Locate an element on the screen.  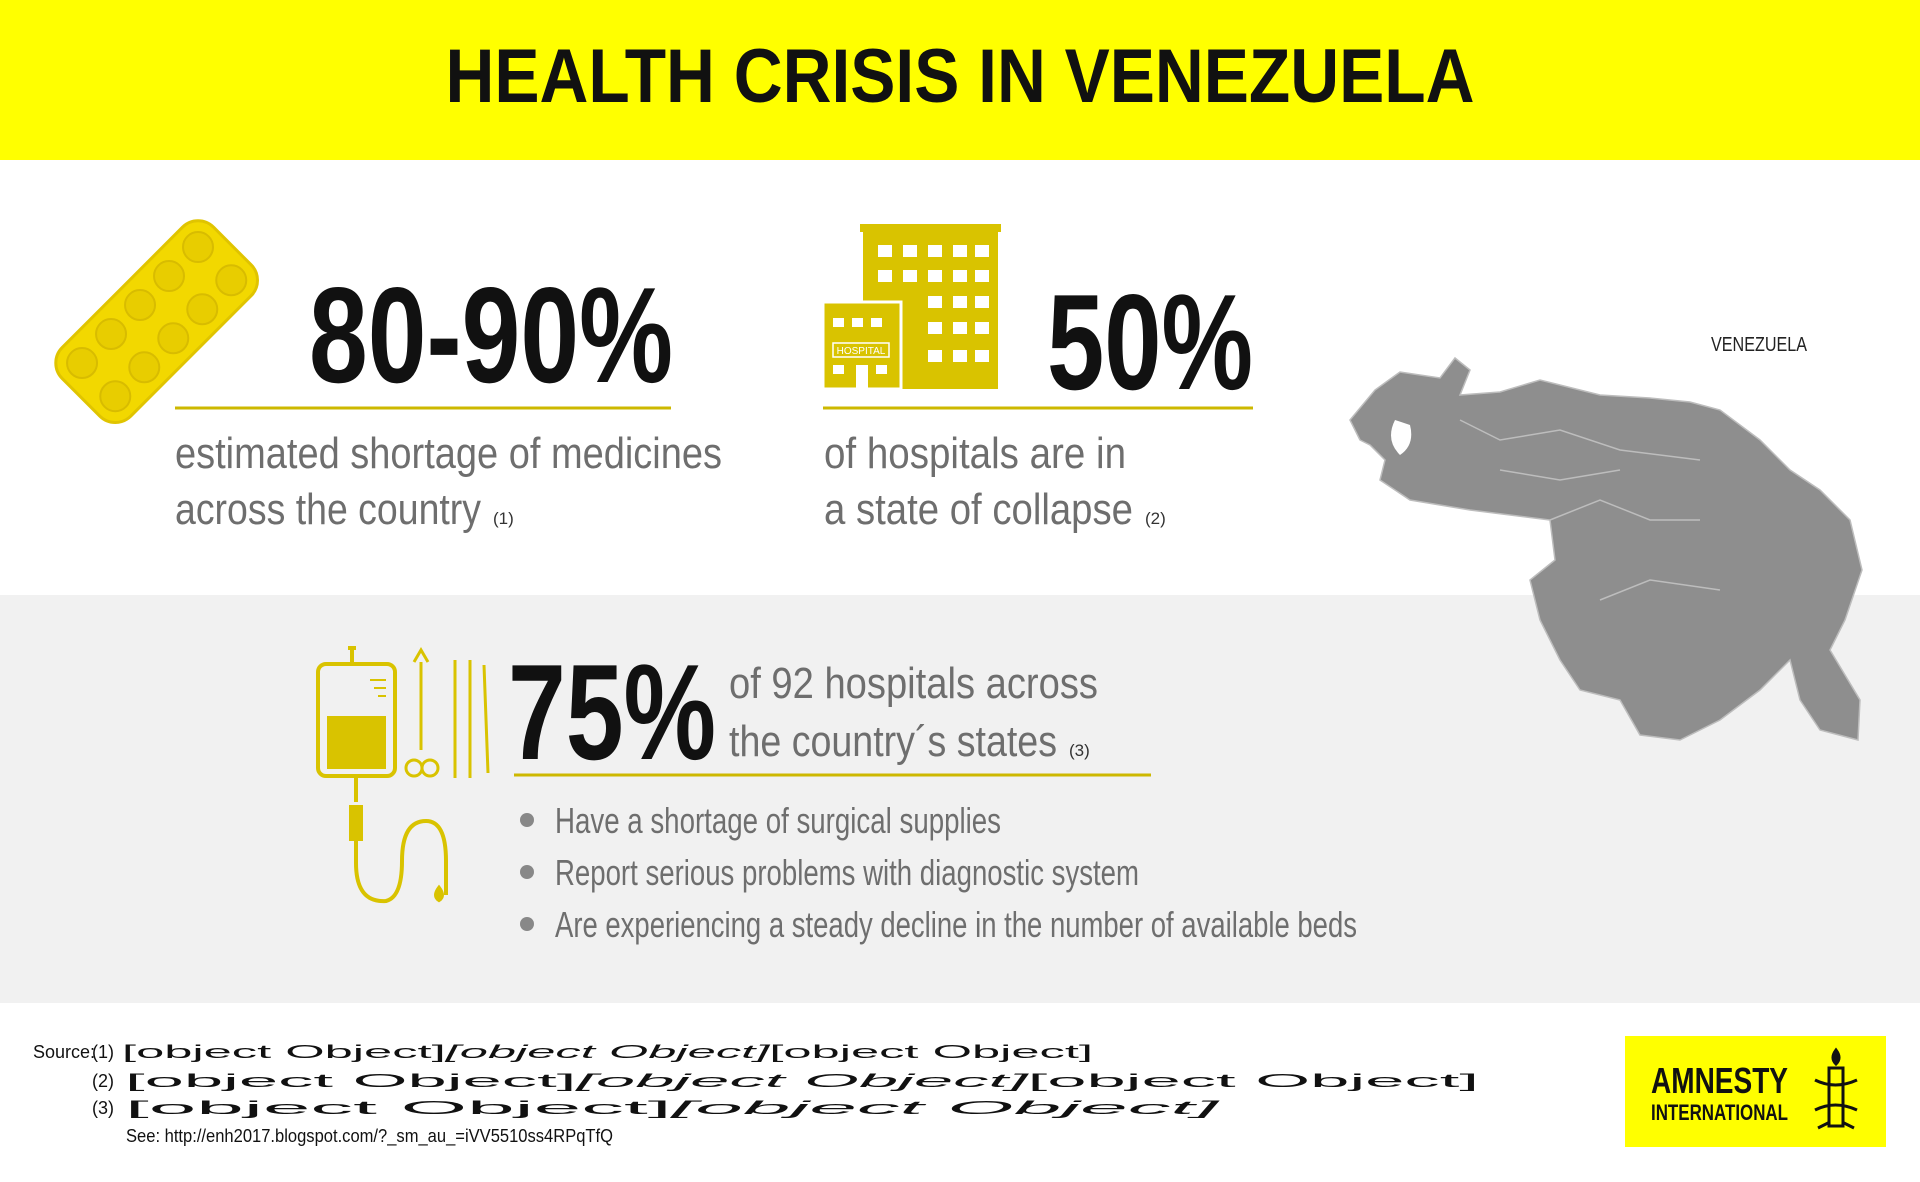
source-text: [object Object] [object Object] is located at coordinates (674, 1108).